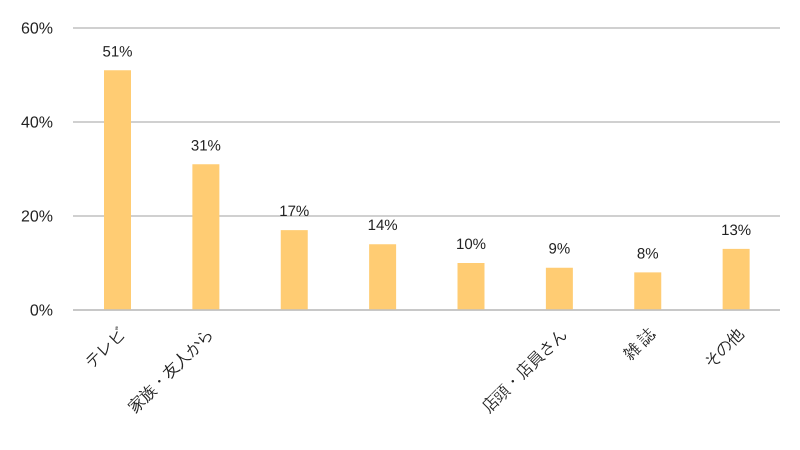 This screenshot has height=450, width=800. Describe the element at coordinates (639, 344) in the screenshot. I see `x-tick-label: 雑 誌` at that location.